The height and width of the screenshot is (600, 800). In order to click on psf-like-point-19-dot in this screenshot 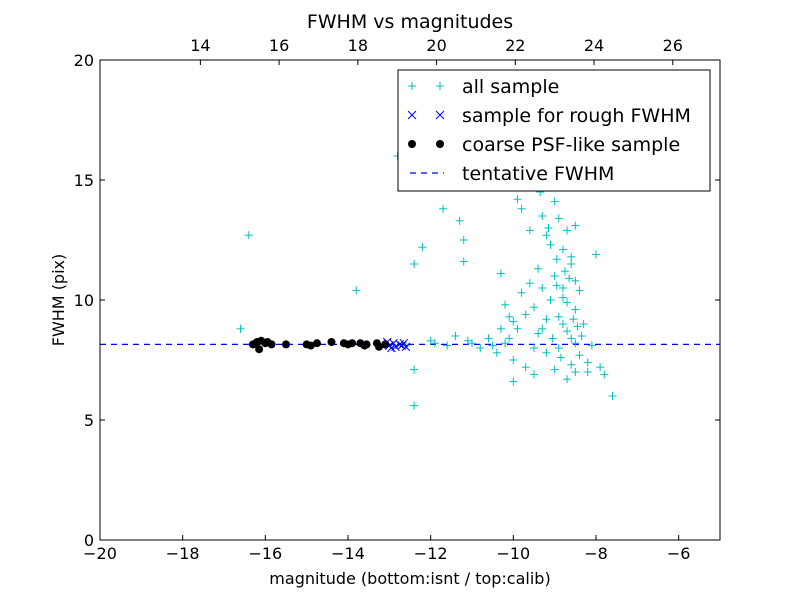, I will do `click(379, 346)`.